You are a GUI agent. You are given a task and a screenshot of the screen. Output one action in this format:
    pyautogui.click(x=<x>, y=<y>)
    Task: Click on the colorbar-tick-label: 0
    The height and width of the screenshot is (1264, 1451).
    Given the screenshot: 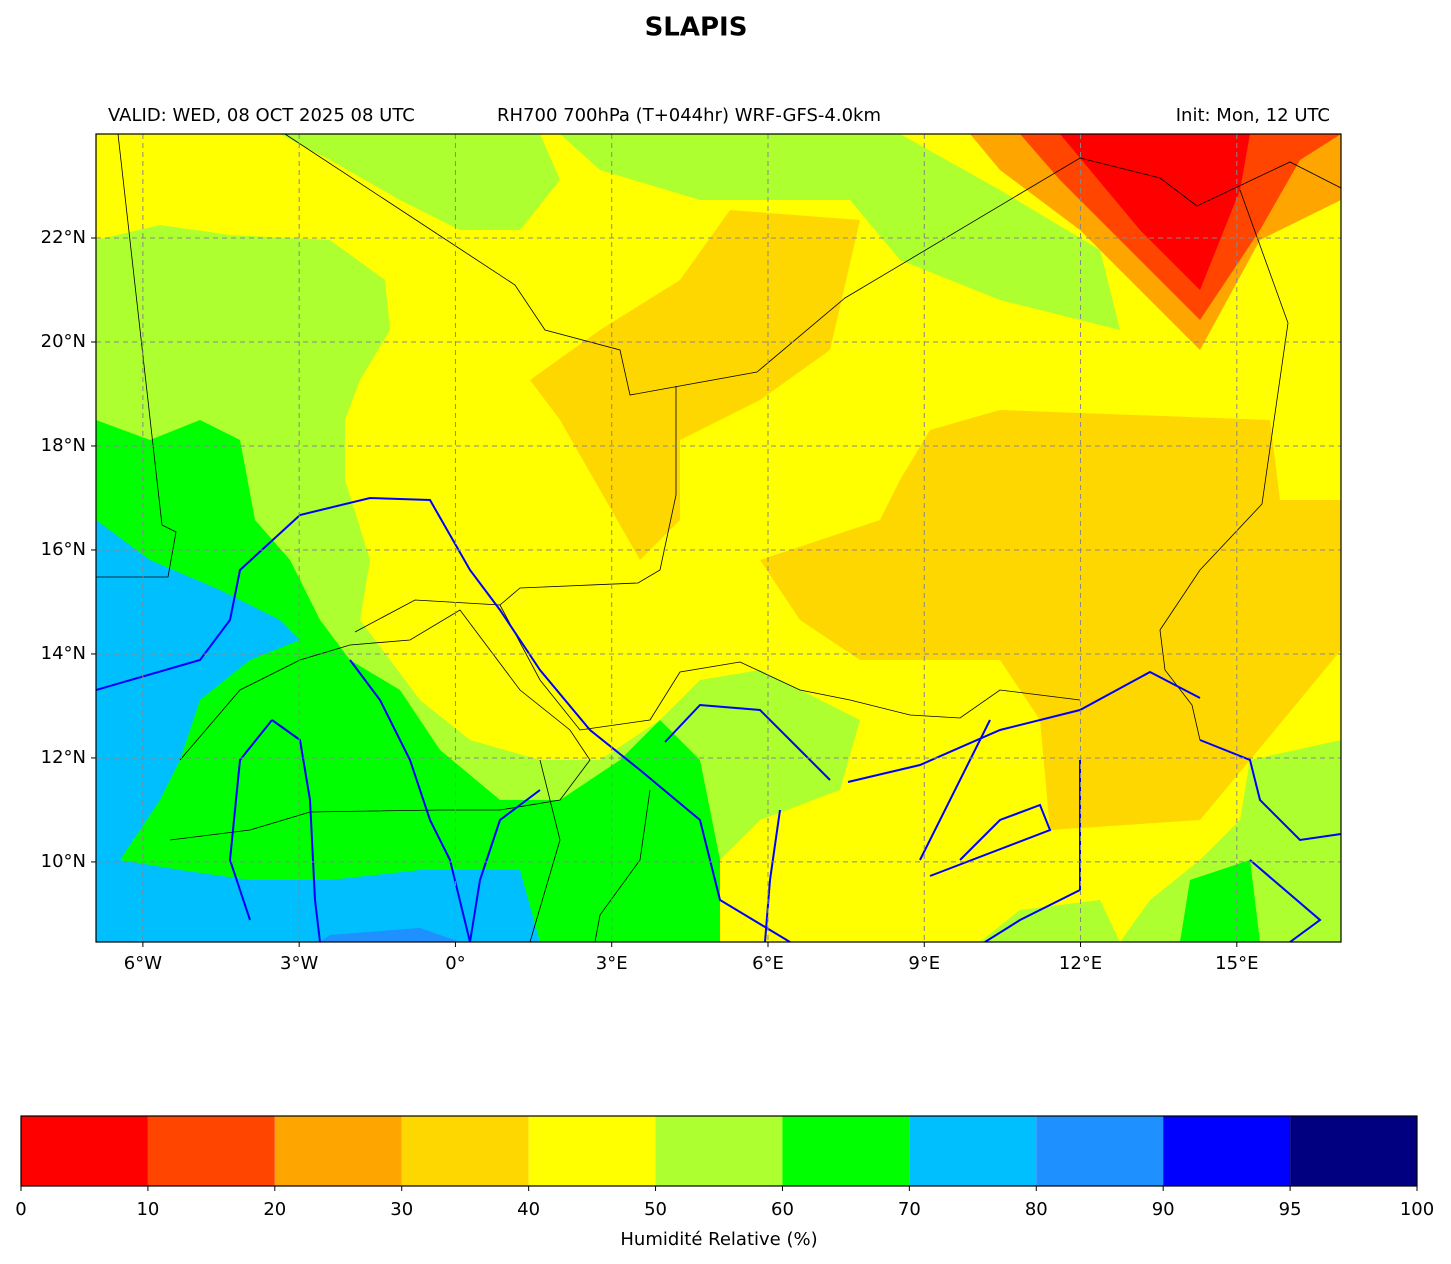 What is the action you would take?
    pyautogui.click(x=20, y=1209)
    